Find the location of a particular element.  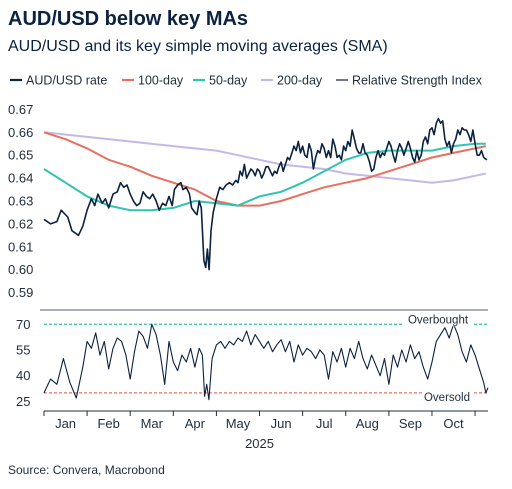

price-tick-label: 0.61 is located at coordinates (20, 246).